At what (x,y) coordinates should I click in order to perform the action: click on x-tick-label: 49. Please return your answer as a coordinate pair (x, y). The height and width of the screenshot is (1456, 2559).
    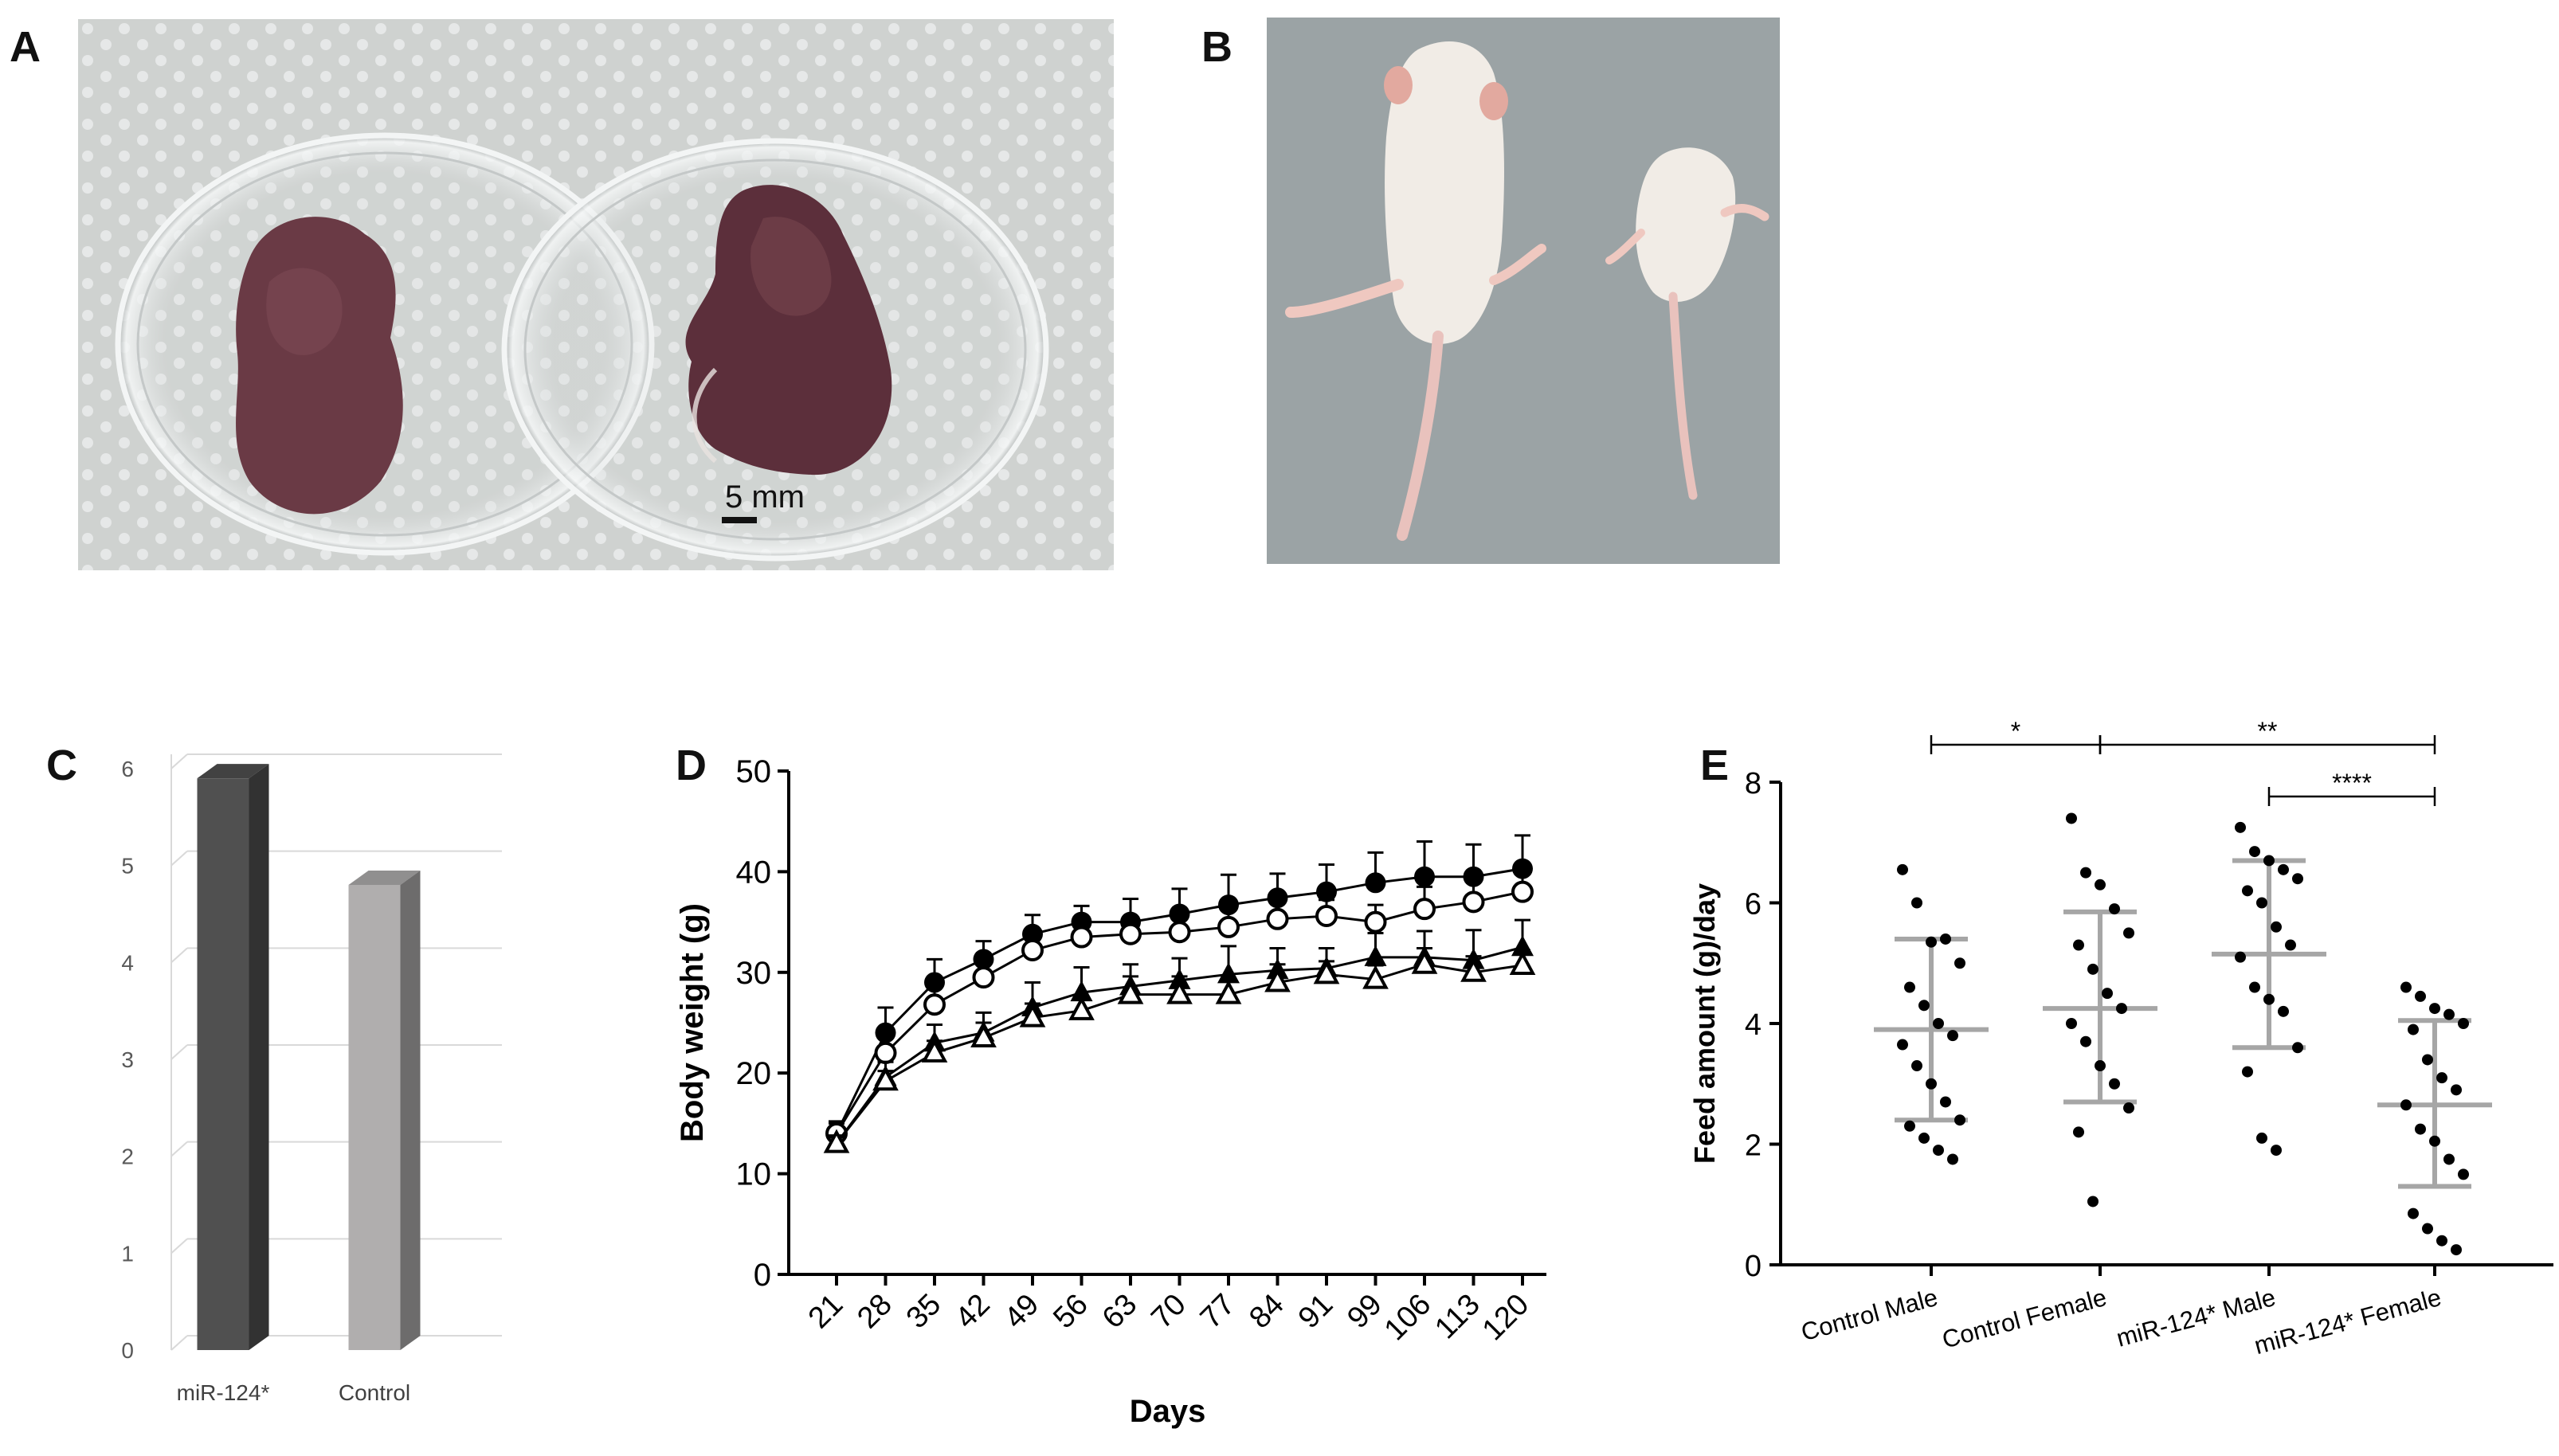
    Looking at the image, I should click on (1022, 1312).